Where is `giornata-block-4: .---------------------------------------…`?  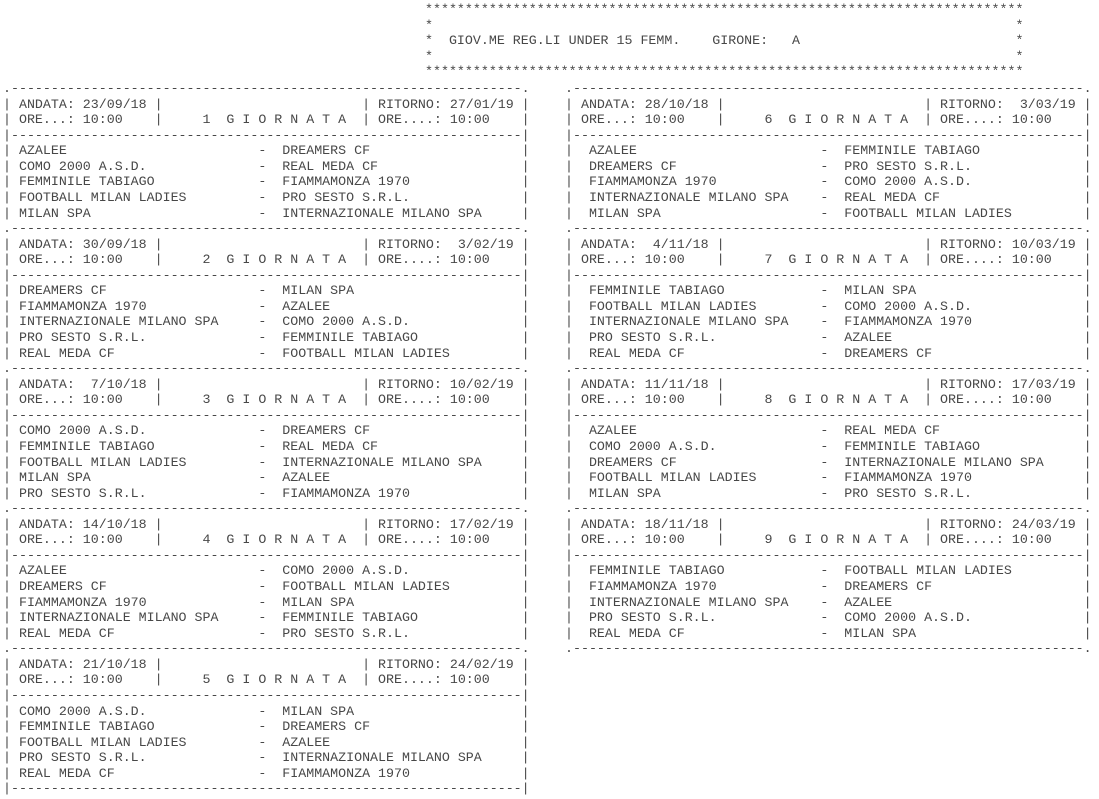 giornata-block-4: .---------------------------------------… is located at coordinates (266, 571).